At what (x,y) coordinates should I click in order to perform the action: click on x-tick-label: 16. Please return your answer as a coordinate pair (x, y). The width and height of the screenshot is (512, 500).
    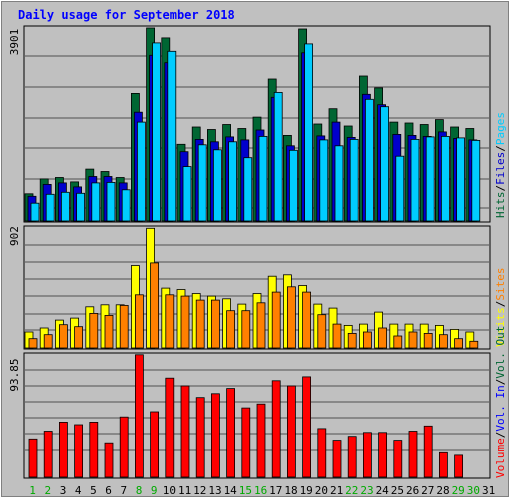
    Looking at the image, I should click on (260, 490).